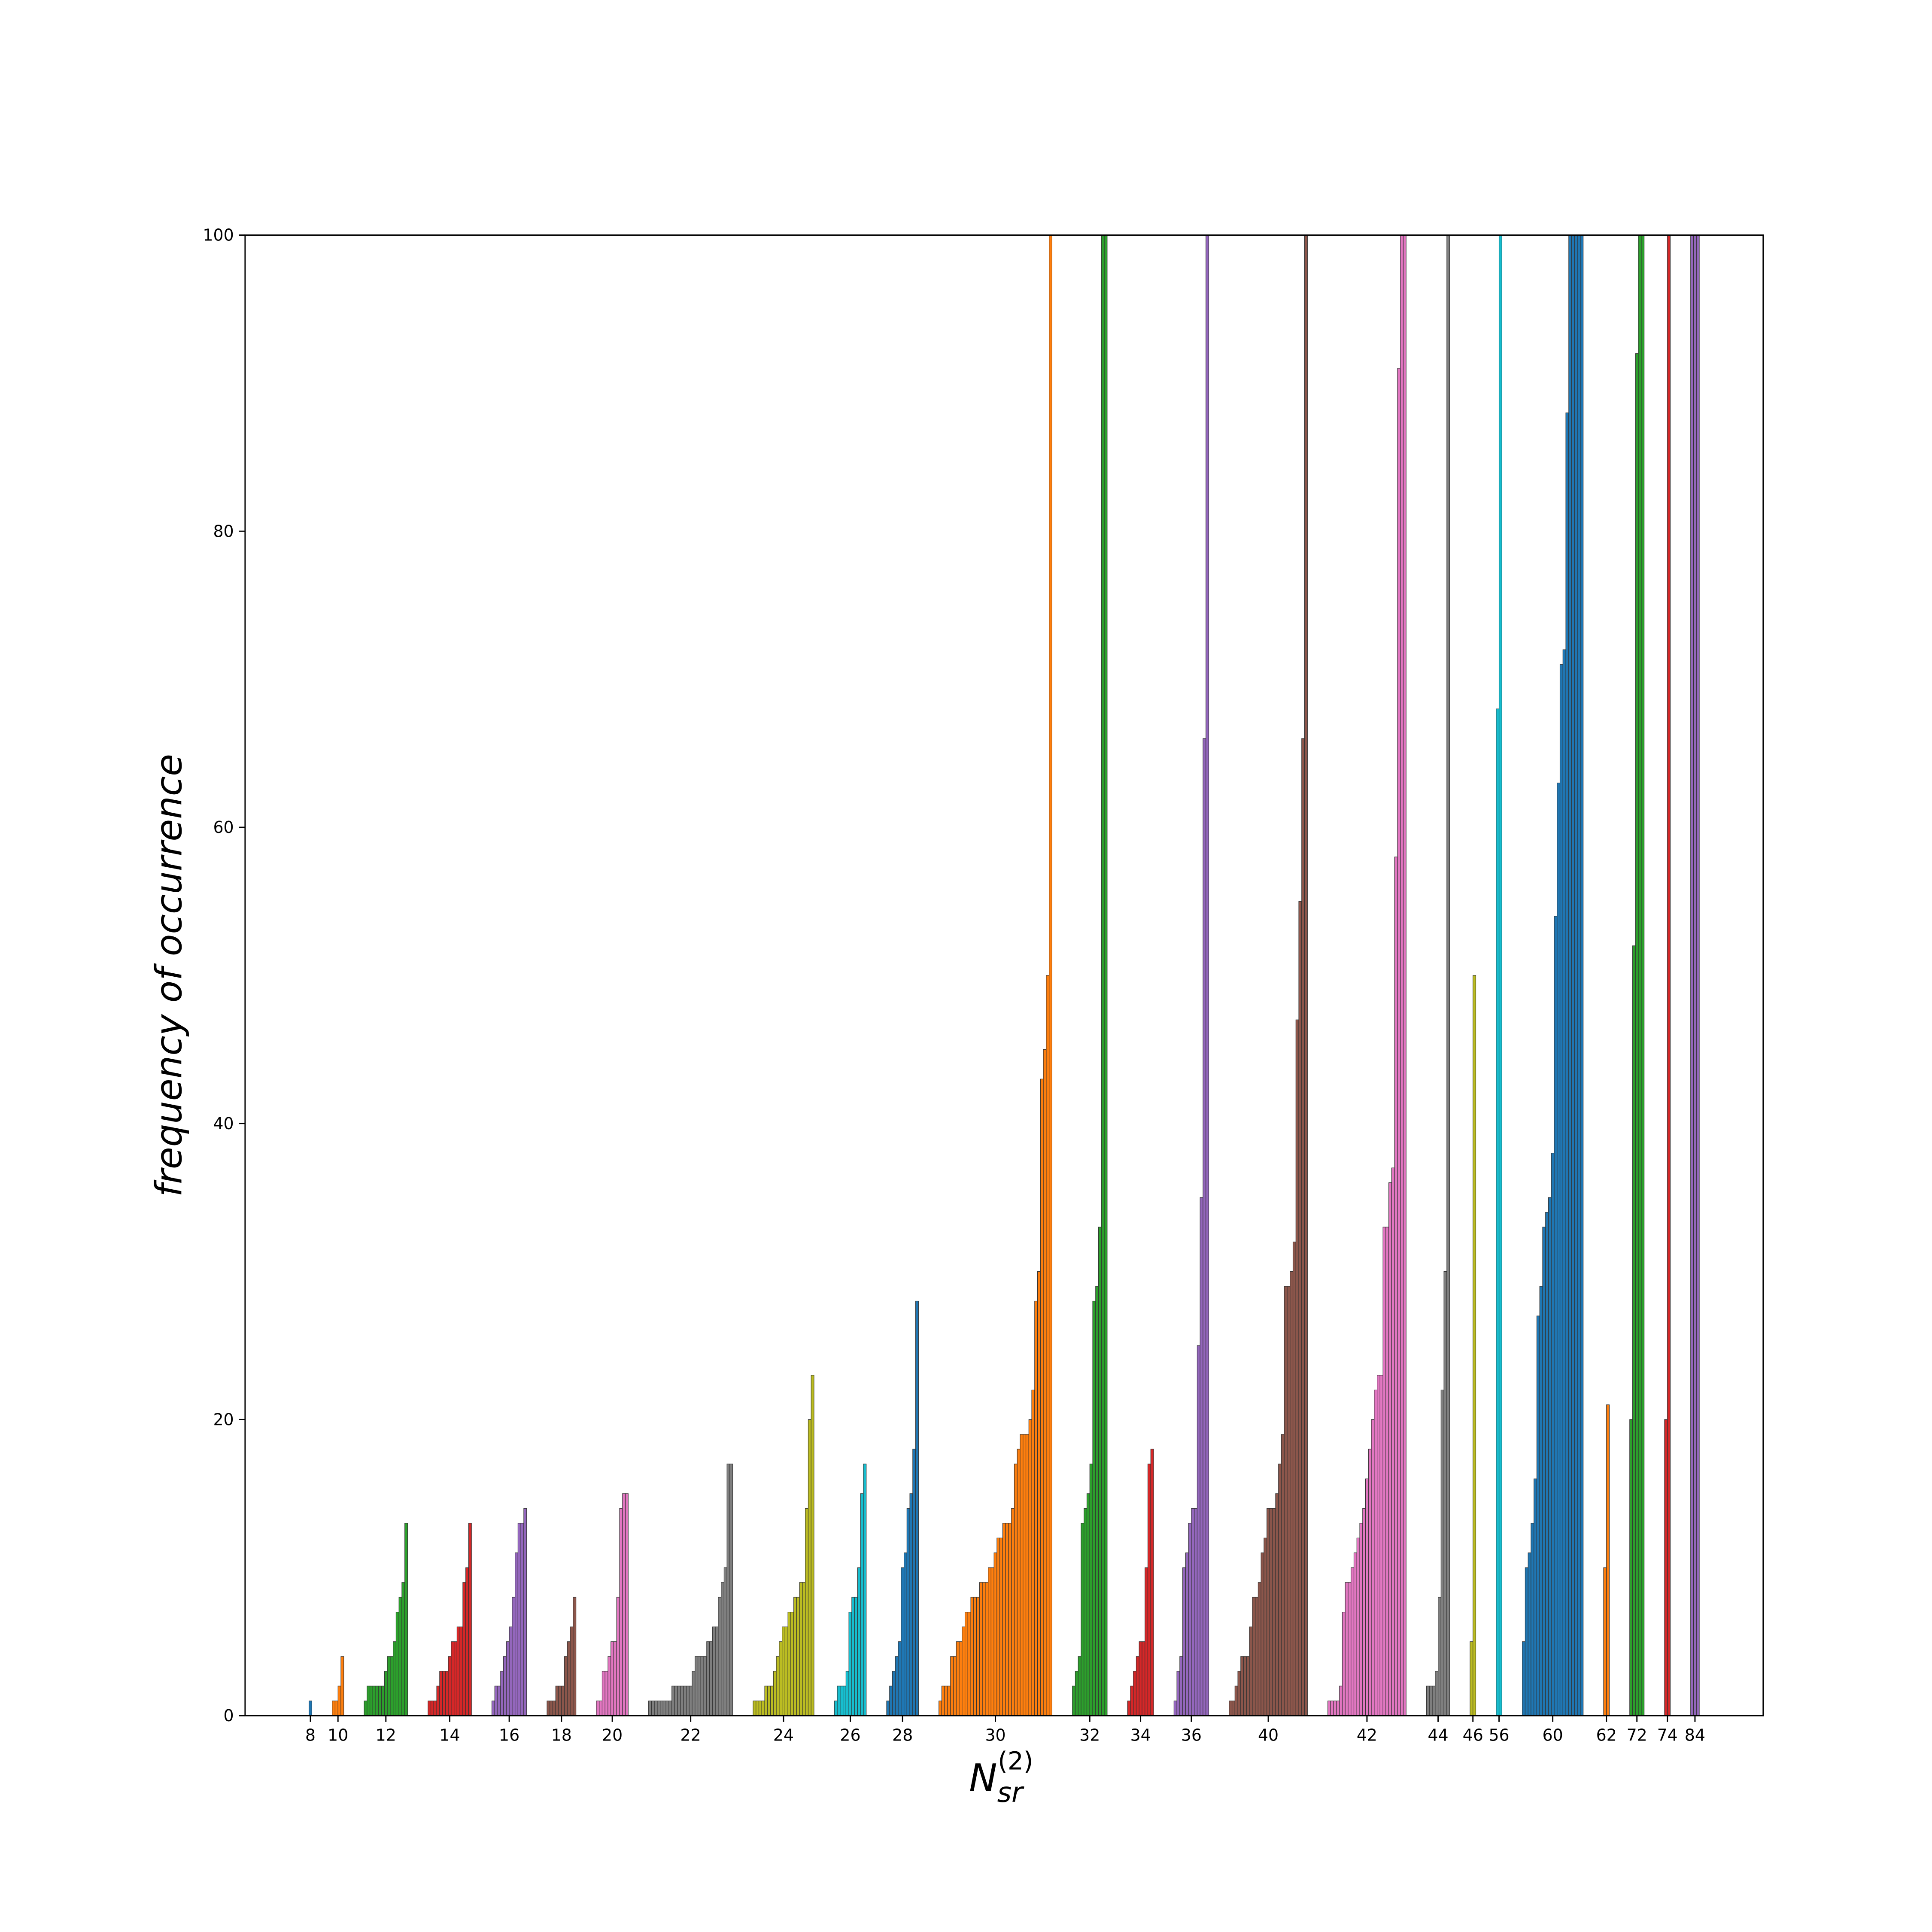 This screenshot has height=1932, width=1932. What do you see at coordinates (386, 1734) in the screenshot?
I see `x-tick-label: 12` at bounding box center [386, 1734].